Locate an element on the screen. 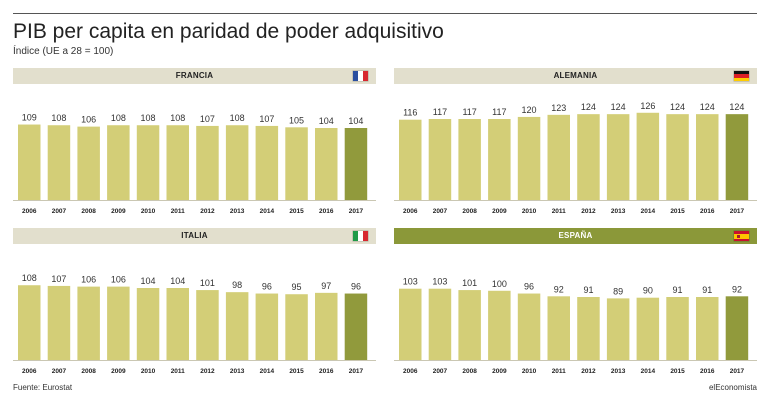 The width and height of the screenshot is (770, 401). value-label: 89 is located at coordinates (618, 291).